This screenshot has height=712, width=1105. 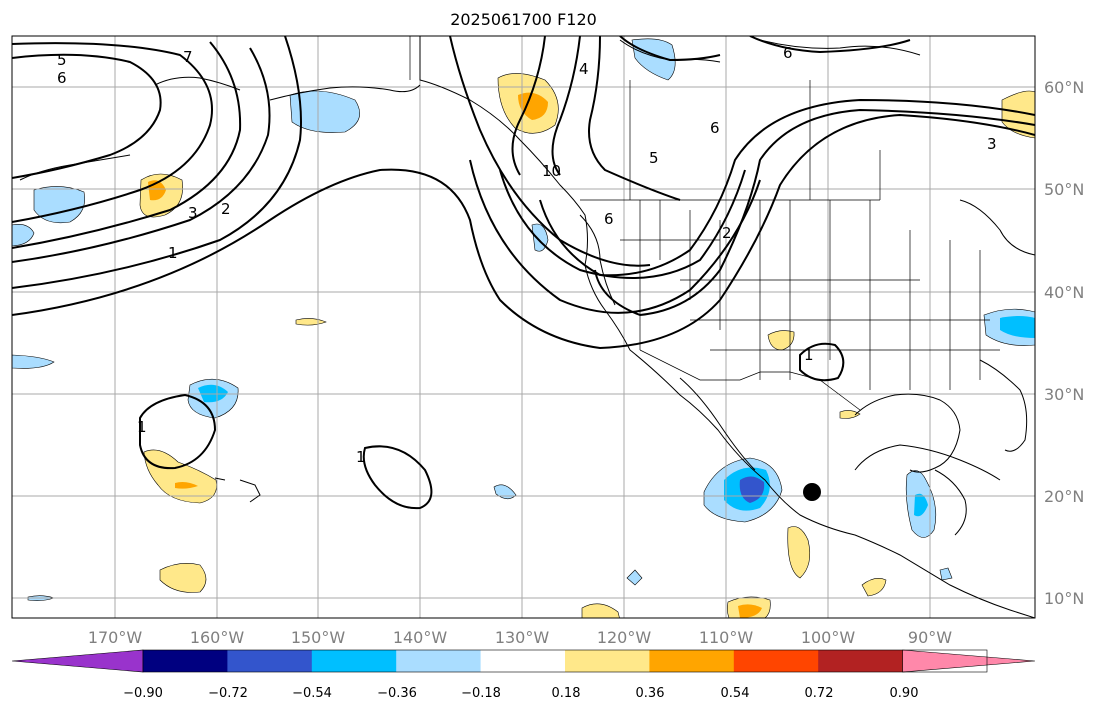 I want to click on colorbar-tick-label: 0.54, so click(x=735, y=693).